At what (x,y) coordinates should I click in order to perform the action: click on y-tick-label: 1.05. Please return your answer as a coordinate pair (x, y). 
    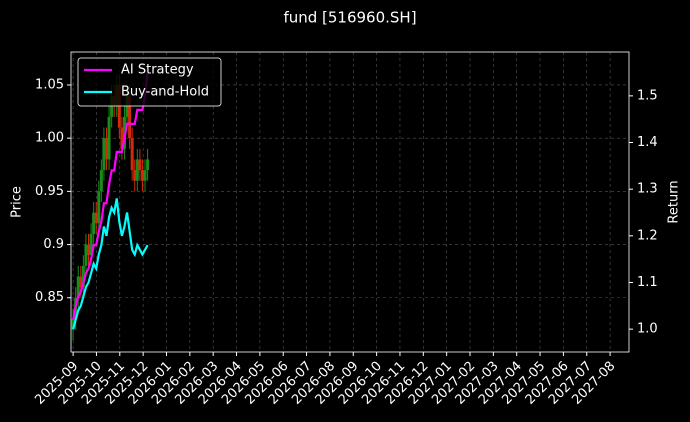
    Looking at the image, I should click on (49, 84).